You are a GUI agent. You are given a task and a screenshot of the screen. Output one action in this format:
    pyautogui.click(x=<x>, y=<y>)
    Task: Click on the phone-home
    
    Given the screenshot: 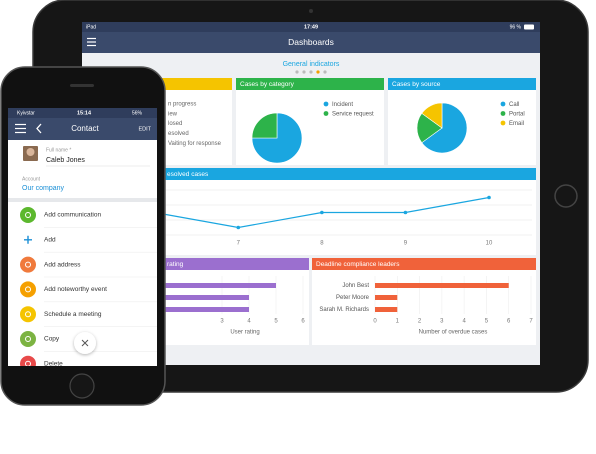 What is the action you would take?
    pyautogui.click(x=82, y=386)
    